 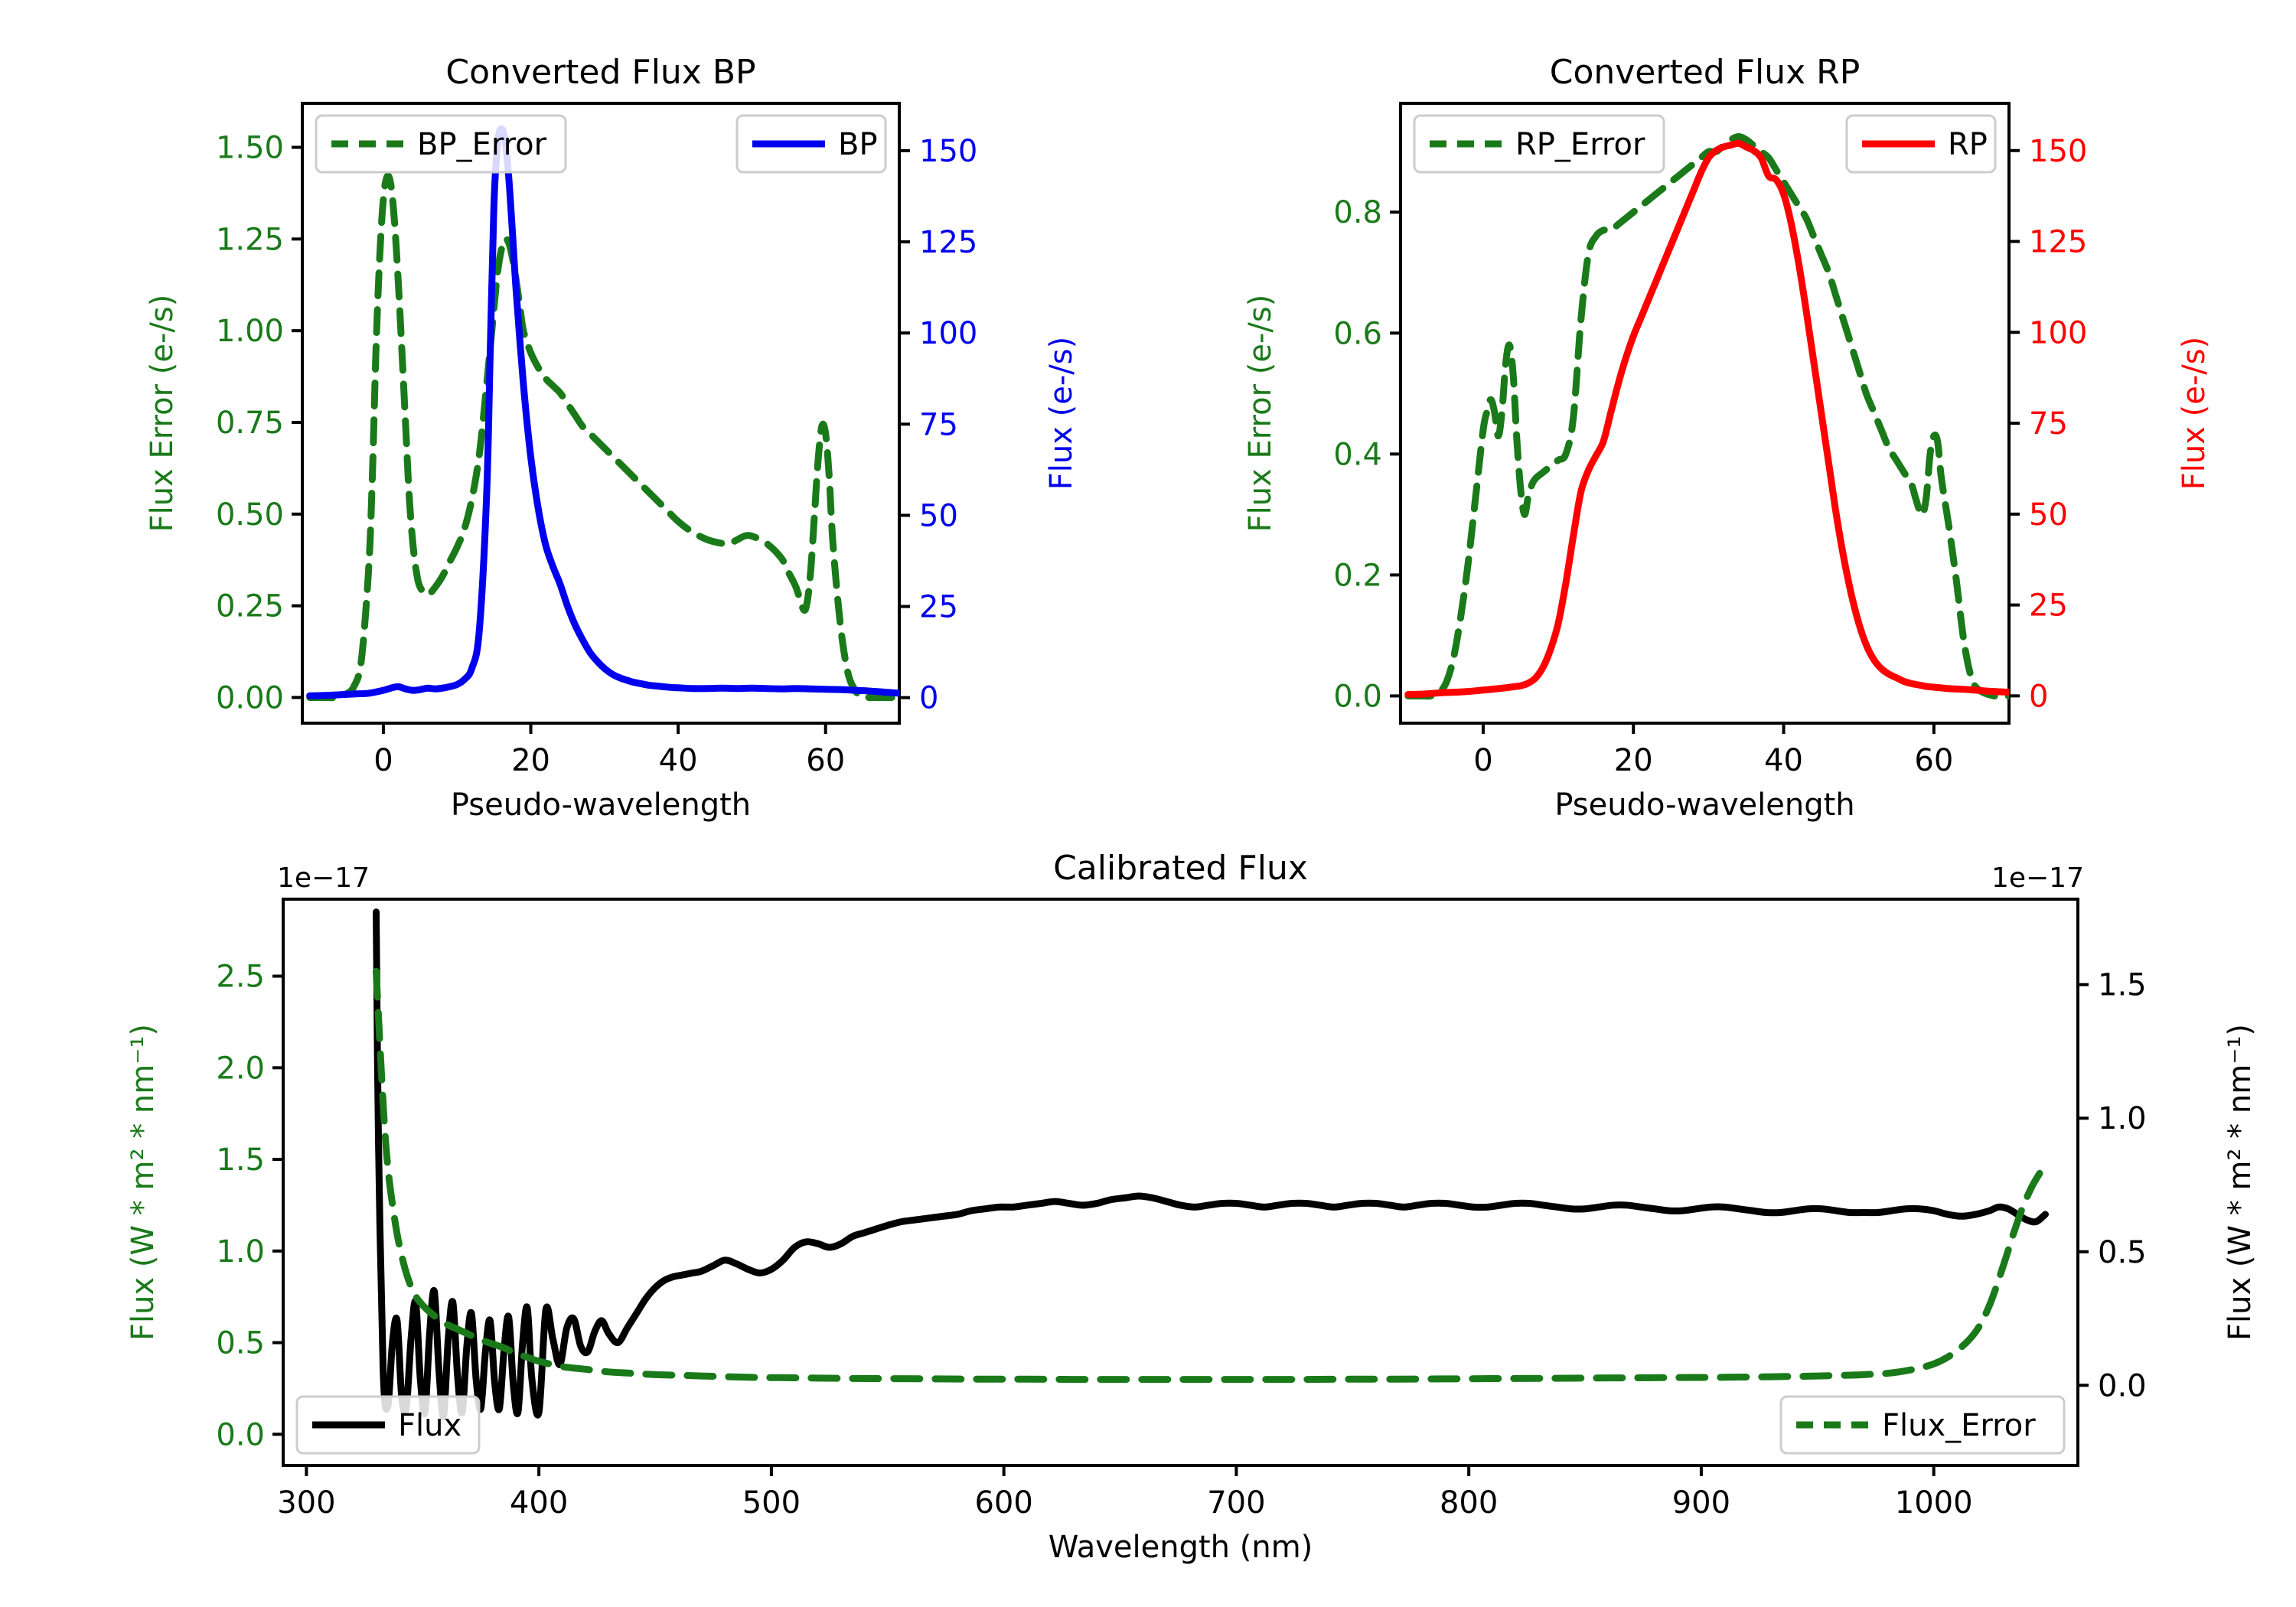 What do you see at coordinates (602, 437) in the screenshot?
I see `series-line-bp_error` at bounding box center [602, 437].